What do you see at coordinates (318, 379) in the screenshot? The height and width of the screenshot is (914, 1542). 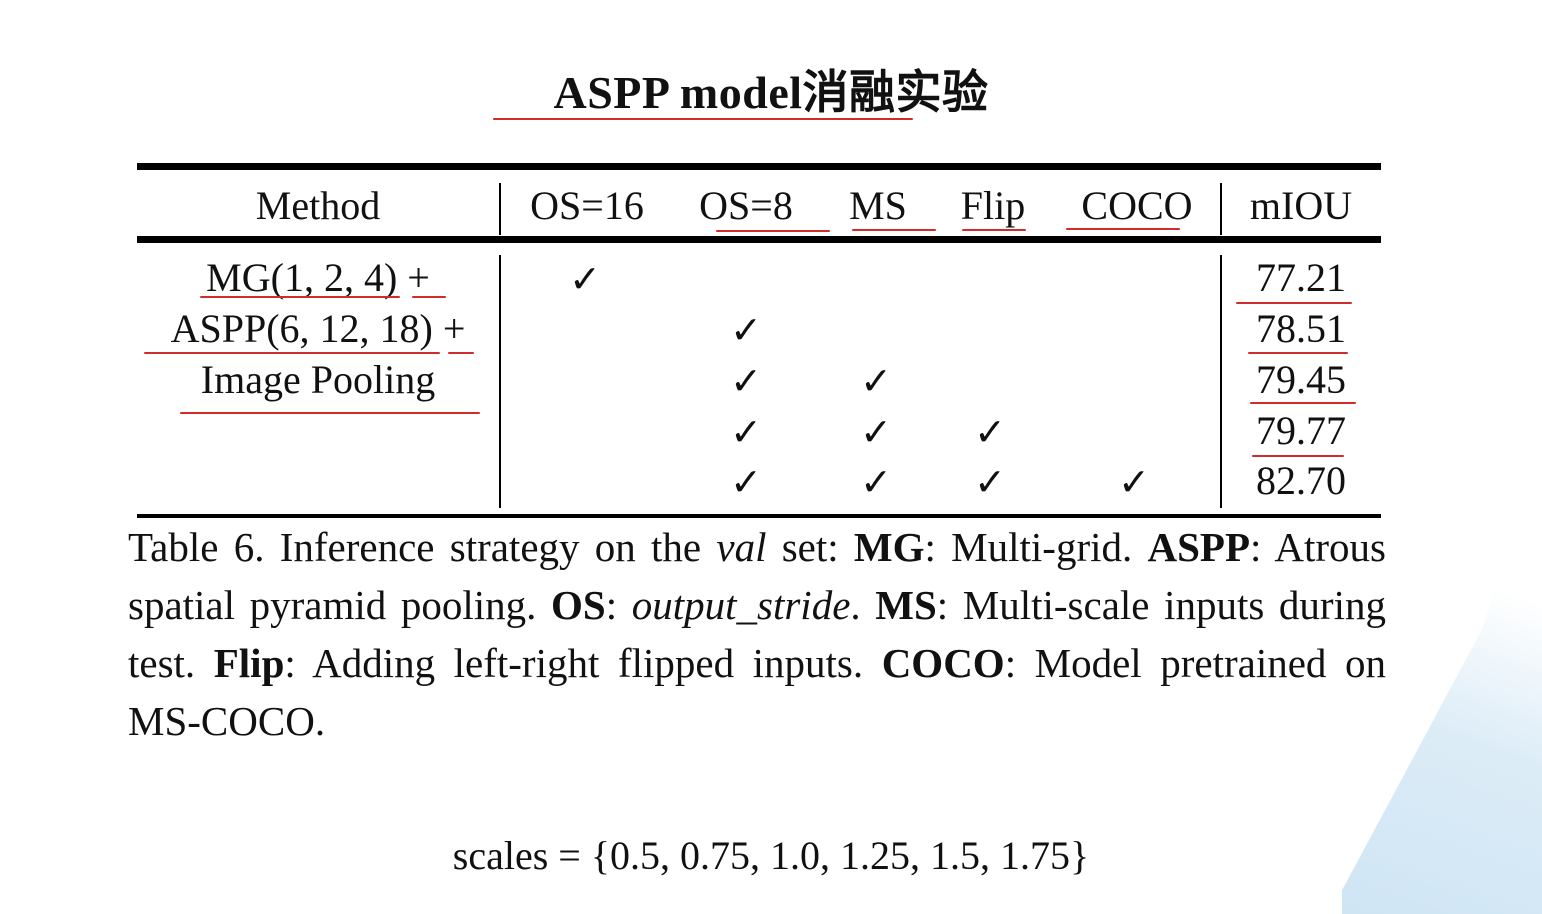 I see `method-line-3: Image Pooling` at bounding box center [318, 379].